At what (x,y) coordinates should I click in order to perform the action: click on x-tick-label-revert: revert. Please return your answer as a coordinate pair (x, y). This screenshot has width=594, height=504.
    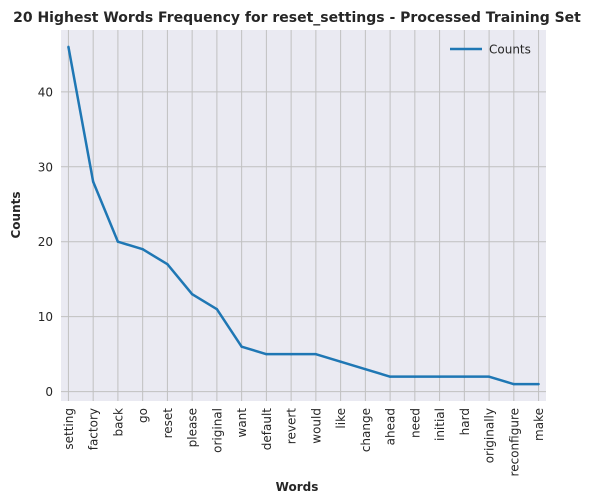
    Looking at the image, I should click on (292, 426).